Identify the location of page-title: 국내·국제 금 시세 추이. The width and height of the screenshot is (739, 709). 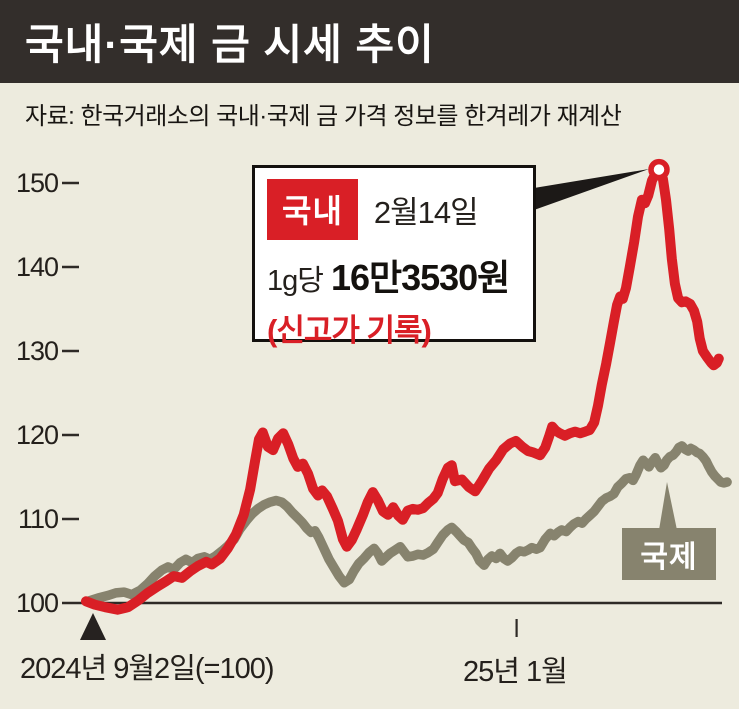
(230, 44).